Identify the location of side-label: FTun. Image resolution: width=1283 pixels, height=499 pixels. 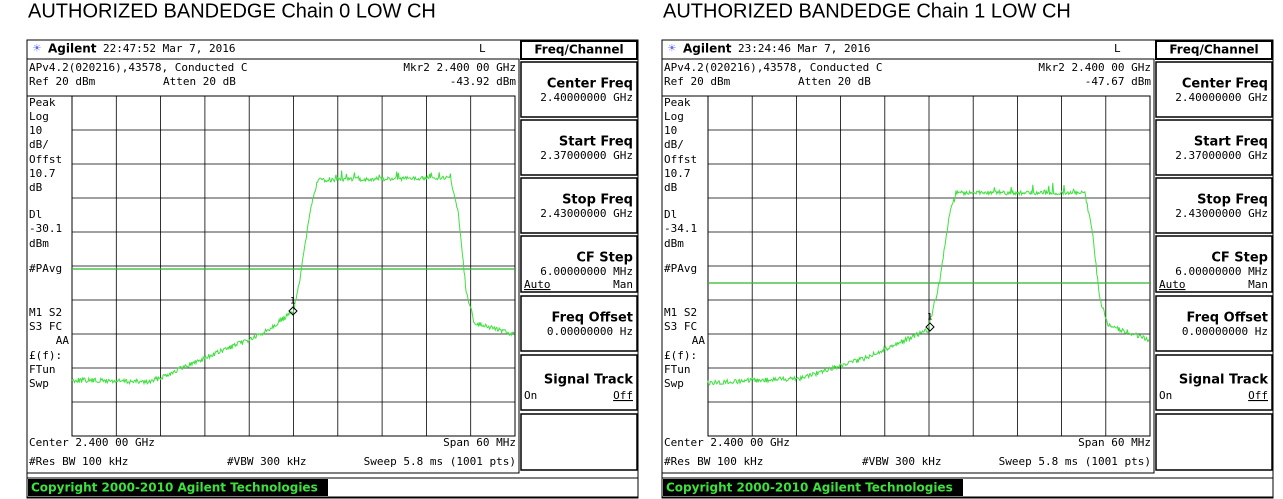
(677, 369).